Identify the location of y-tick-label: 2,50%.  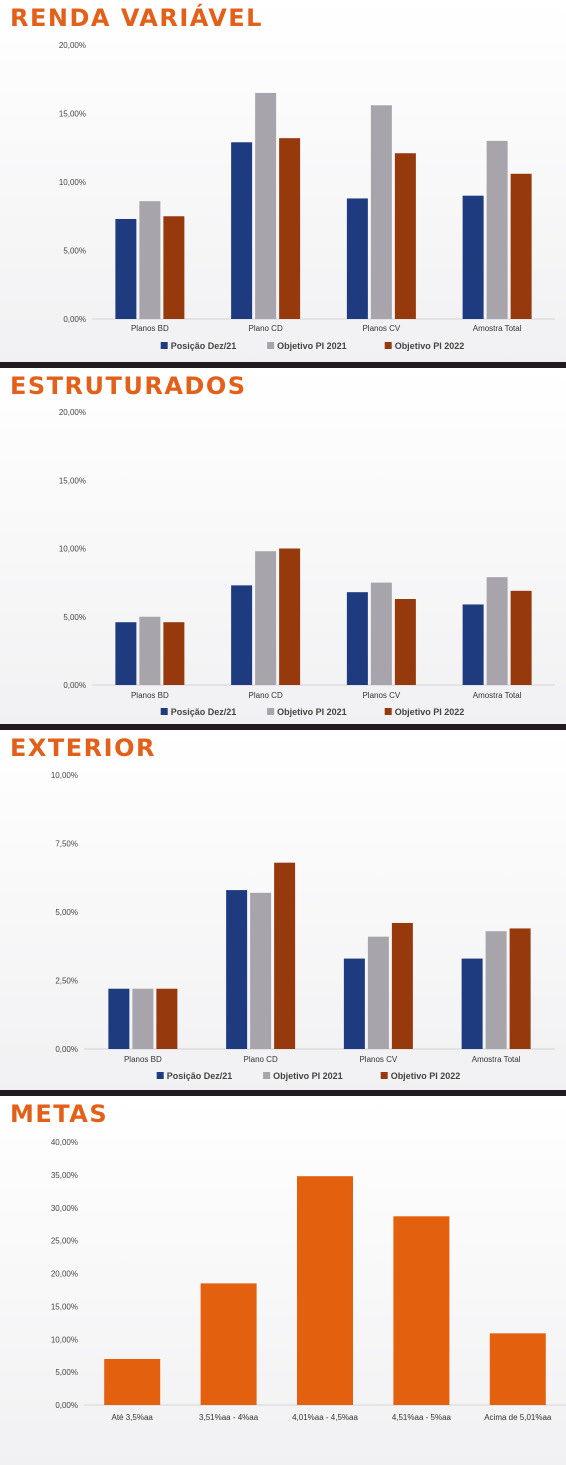
(66, 981).